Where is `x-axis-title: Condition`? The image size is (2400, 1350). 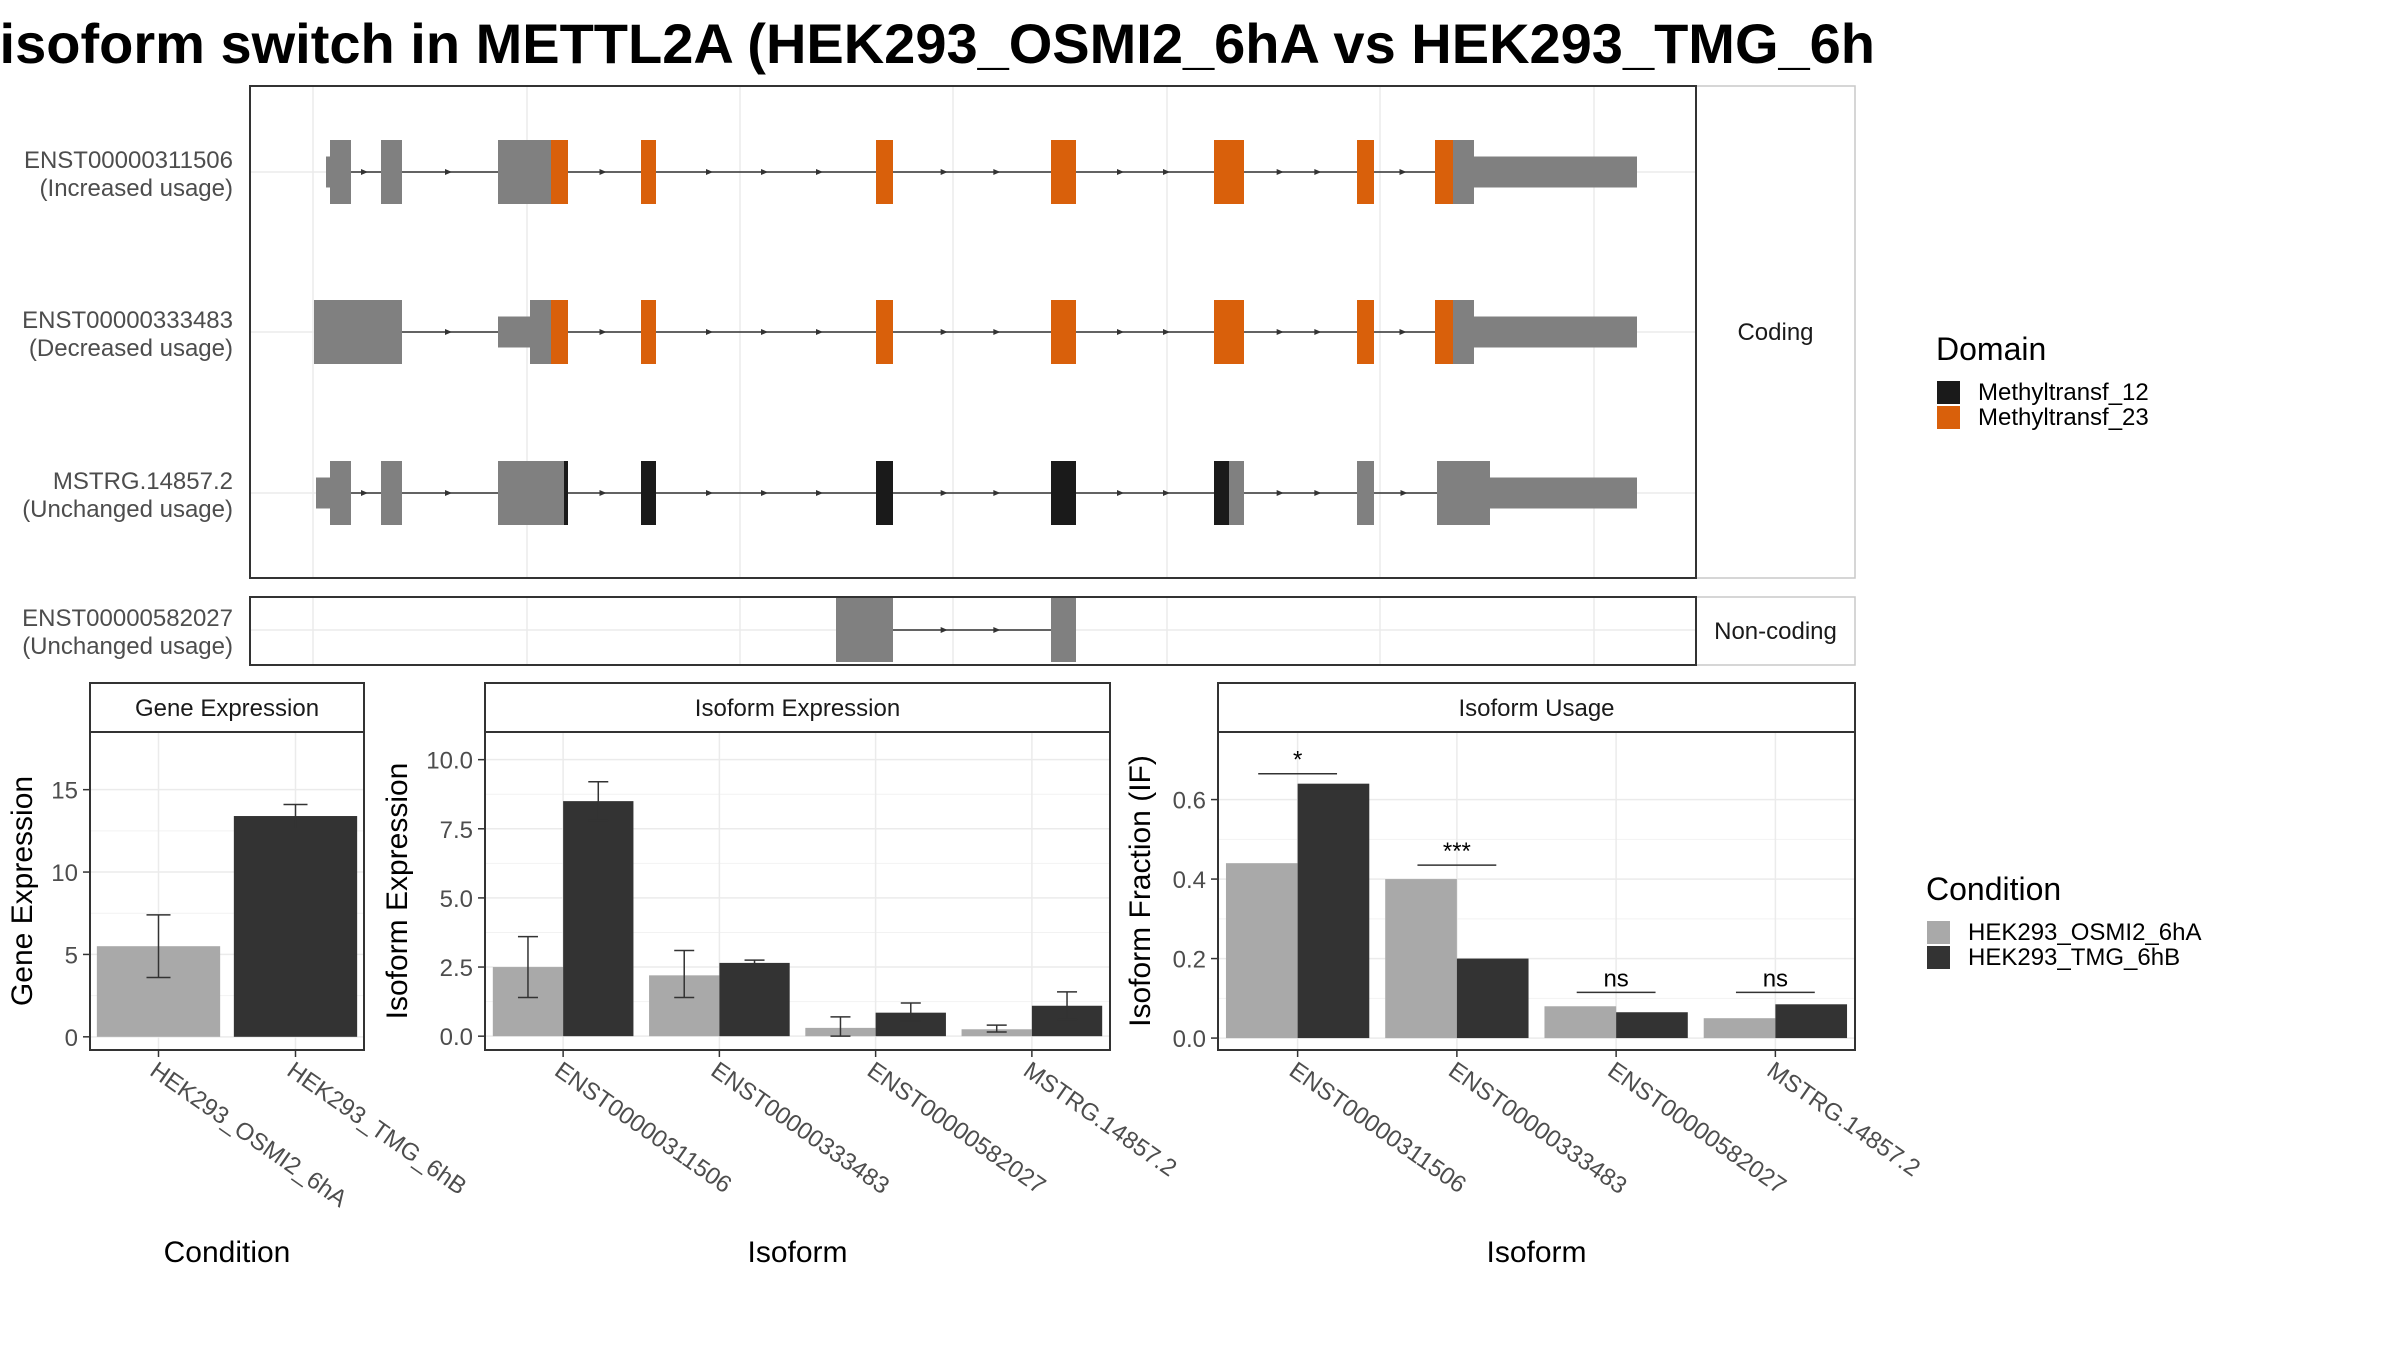 x-axis-title: Condition is located at coordinates (227, 1252).